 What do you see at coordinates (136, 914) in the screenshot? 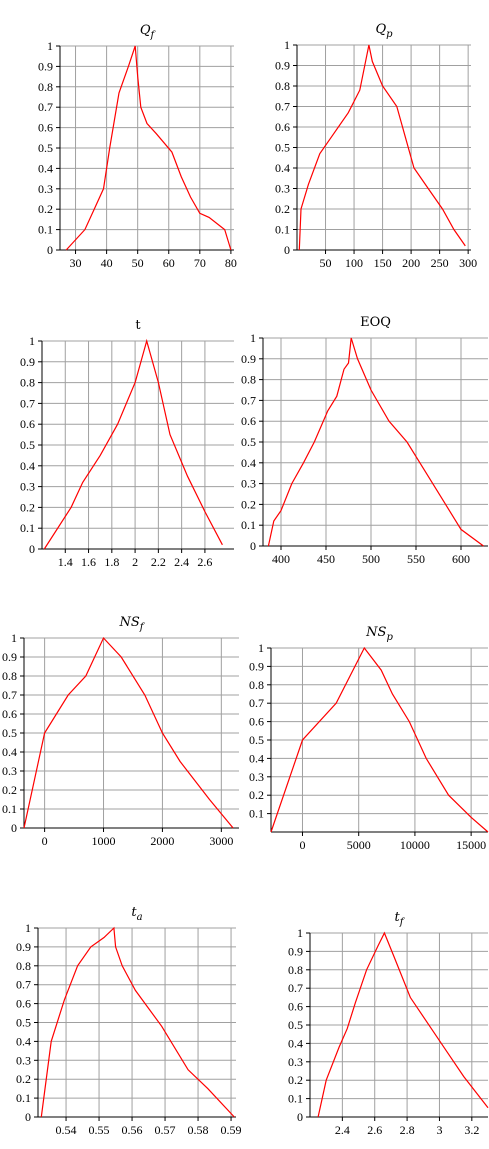
I see `chart-title: ta` at bounding box center [136, 914].